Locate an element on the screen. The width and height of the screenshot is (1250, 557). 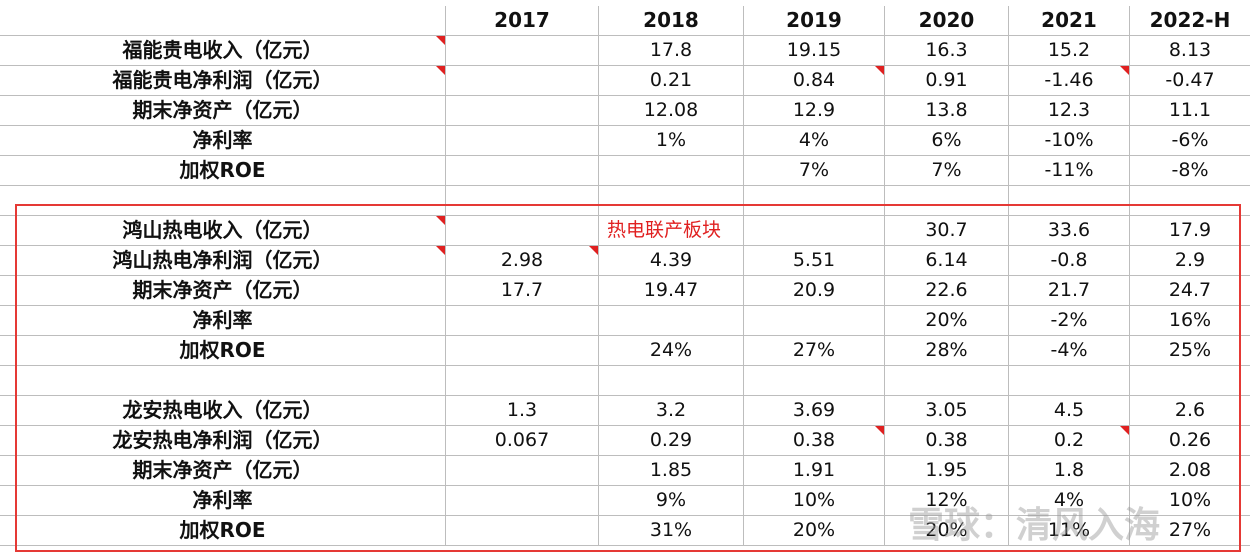
data-cell: -0.8 is located at coordinates (1069, 260).